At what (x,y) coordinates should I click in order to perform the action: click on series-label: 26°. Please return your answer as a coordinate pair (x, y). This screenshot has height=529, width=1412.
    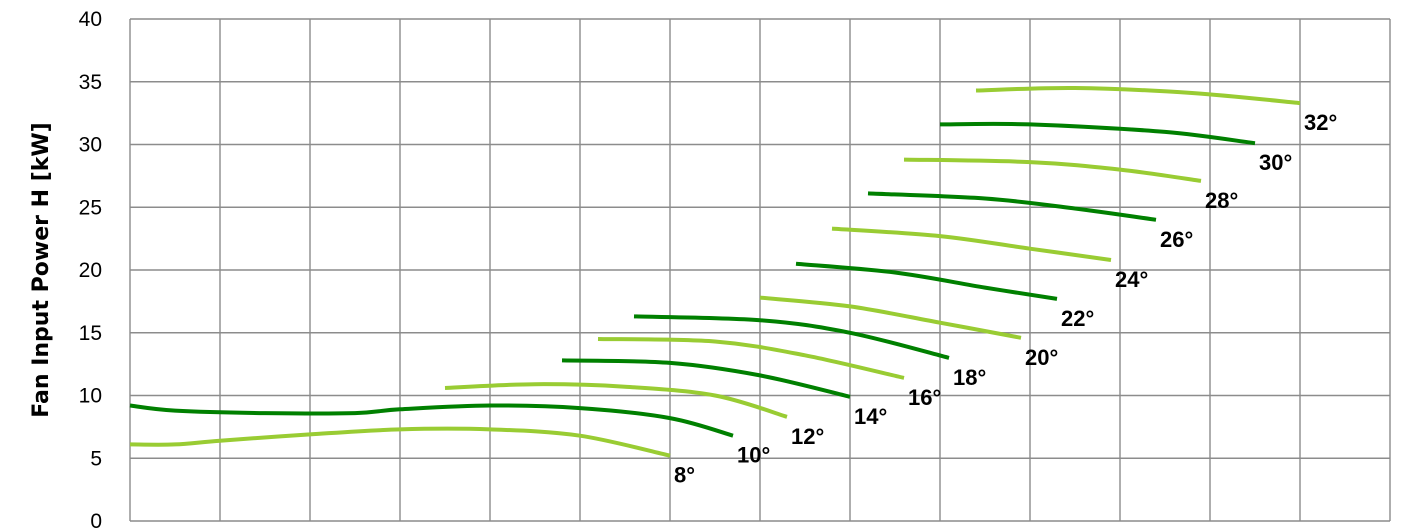
    Looking at the image, I should click on (1176, 239).